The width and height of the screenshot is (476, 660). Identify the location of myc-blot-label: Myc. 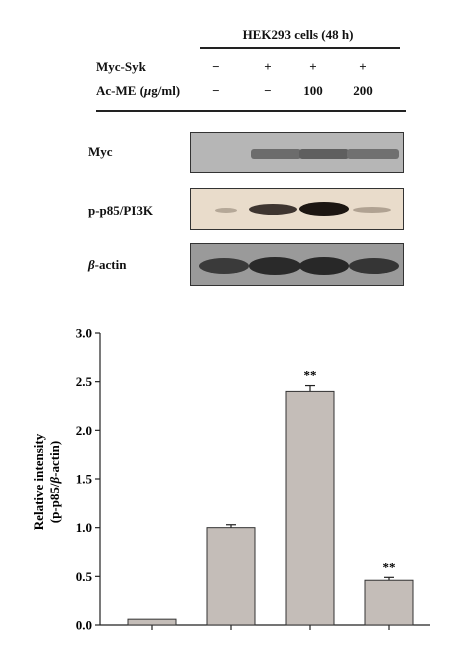
(100, 151).